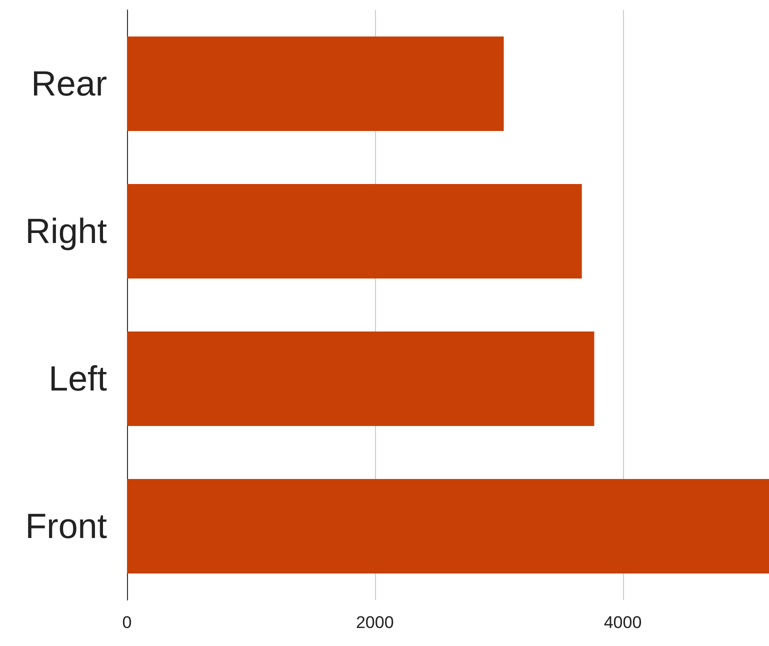 The width and height of the screenshot is (769, 646). I want to click on x-tick-label: 4000, so click(623, 622).